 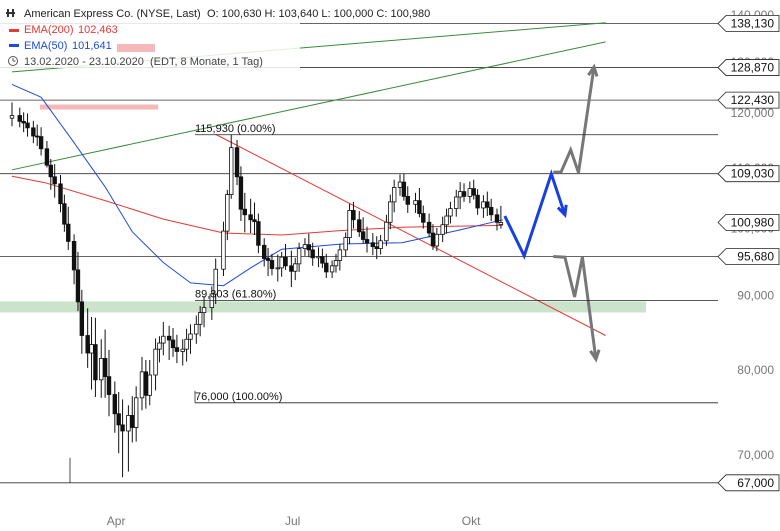 What do you see at coordinates (63, 30) in the screenshot?
I see `ema200-legend-item: EMA(200) 102,463` at bounding box center [63, 30].